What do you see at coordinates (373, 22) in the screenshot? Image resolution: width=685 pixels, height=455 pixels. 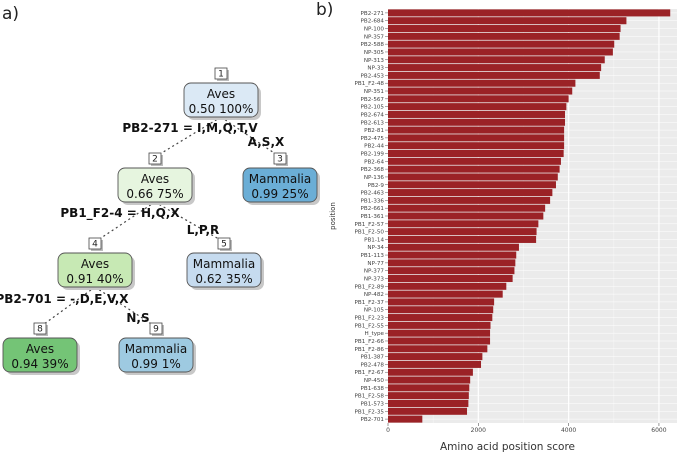 I see `y-tick-label: PB2-684` at bounding box center [373, 22].